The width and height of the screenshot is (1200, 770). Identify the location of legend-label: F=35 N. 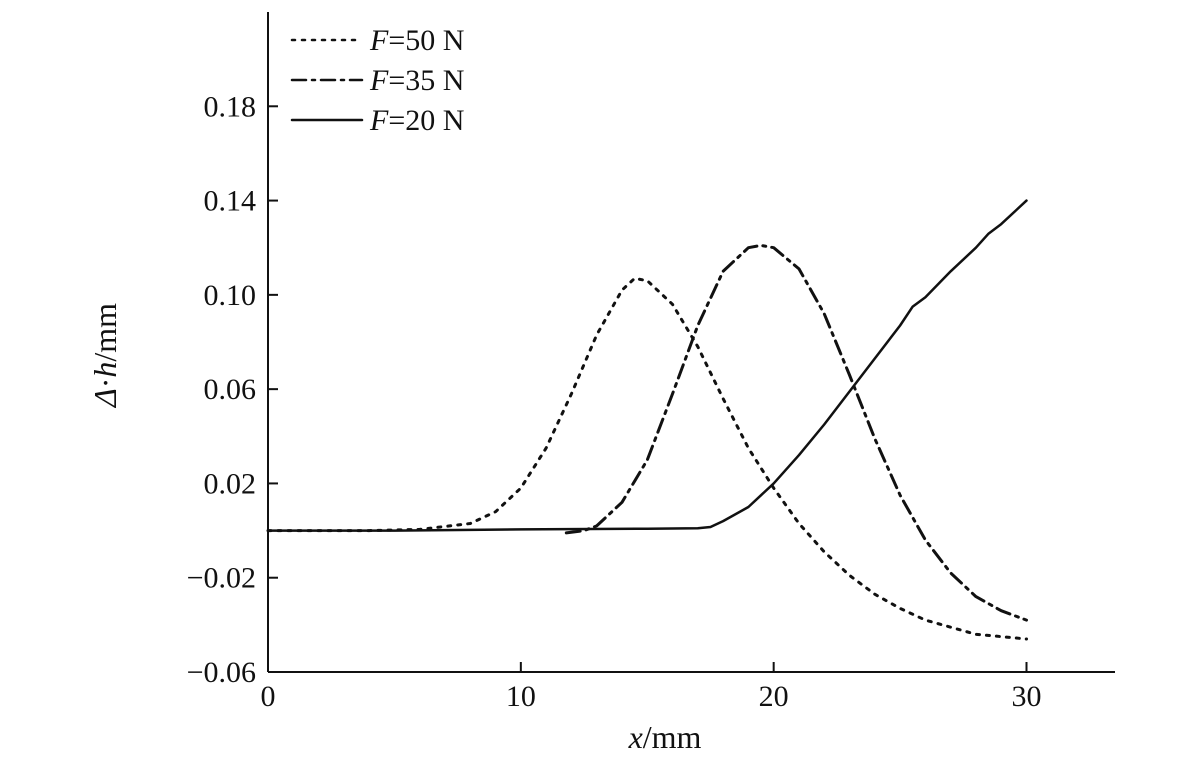
(416, 80).